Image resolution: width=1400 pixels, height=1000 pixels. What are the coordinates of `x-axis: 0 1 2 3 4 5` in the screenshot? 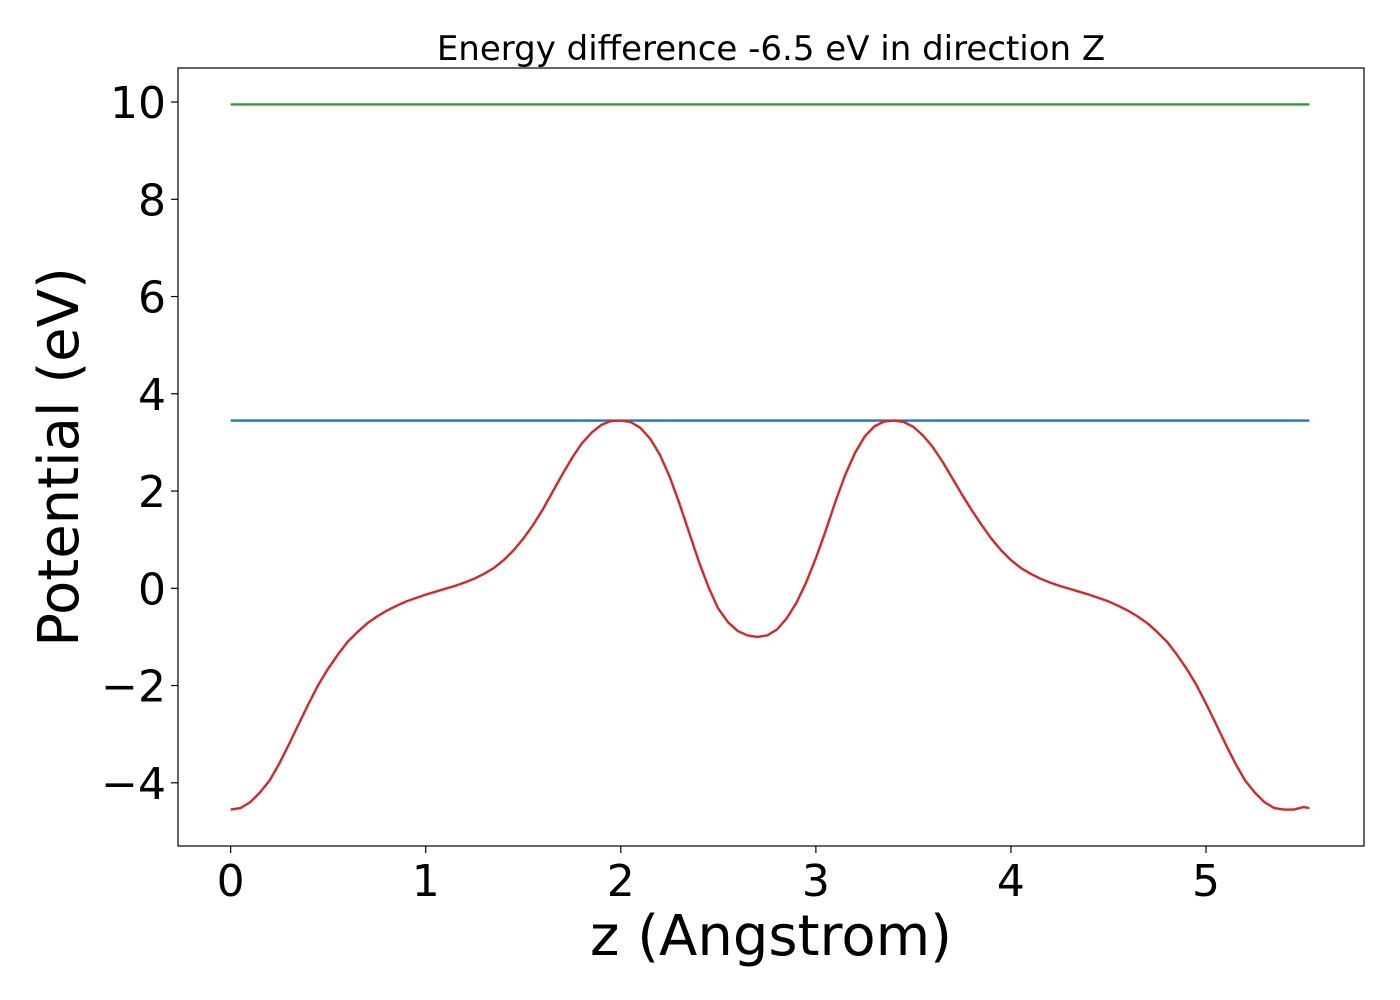 It's located at (718, 876).